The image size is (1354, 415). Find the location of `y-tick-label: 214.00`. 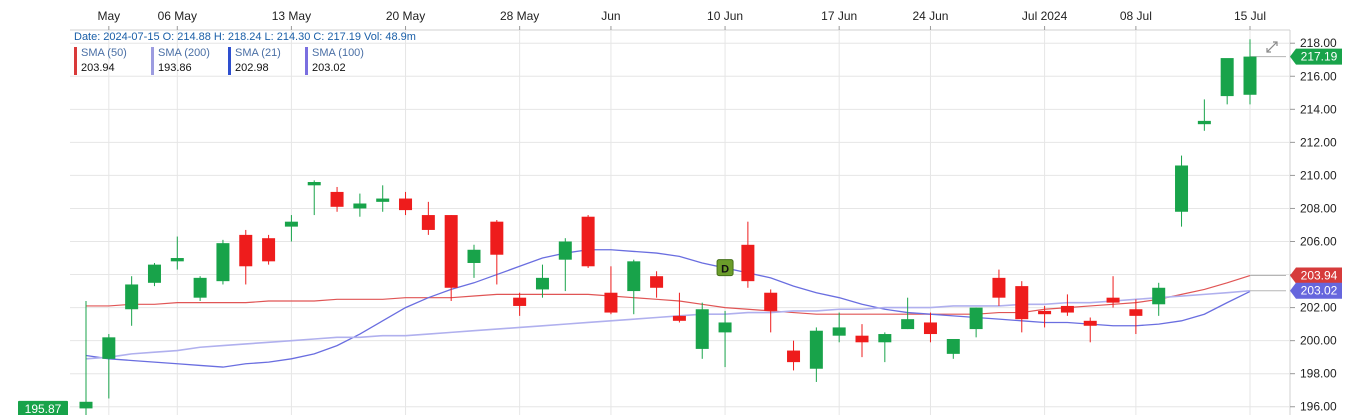

y-tick-label: 214.00 is located at coordinates (1318, 109).